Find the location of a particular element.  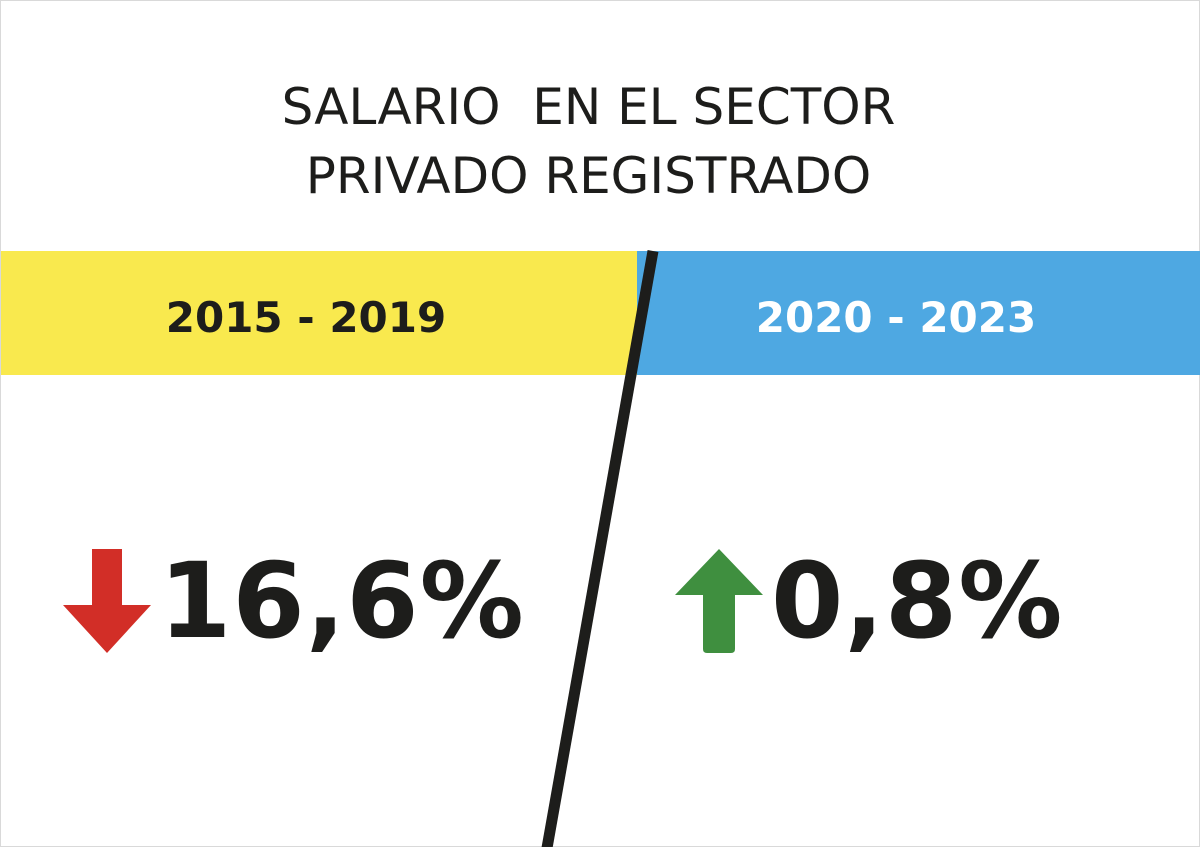

arrow-up-icon is located at coordinates (719, 601).